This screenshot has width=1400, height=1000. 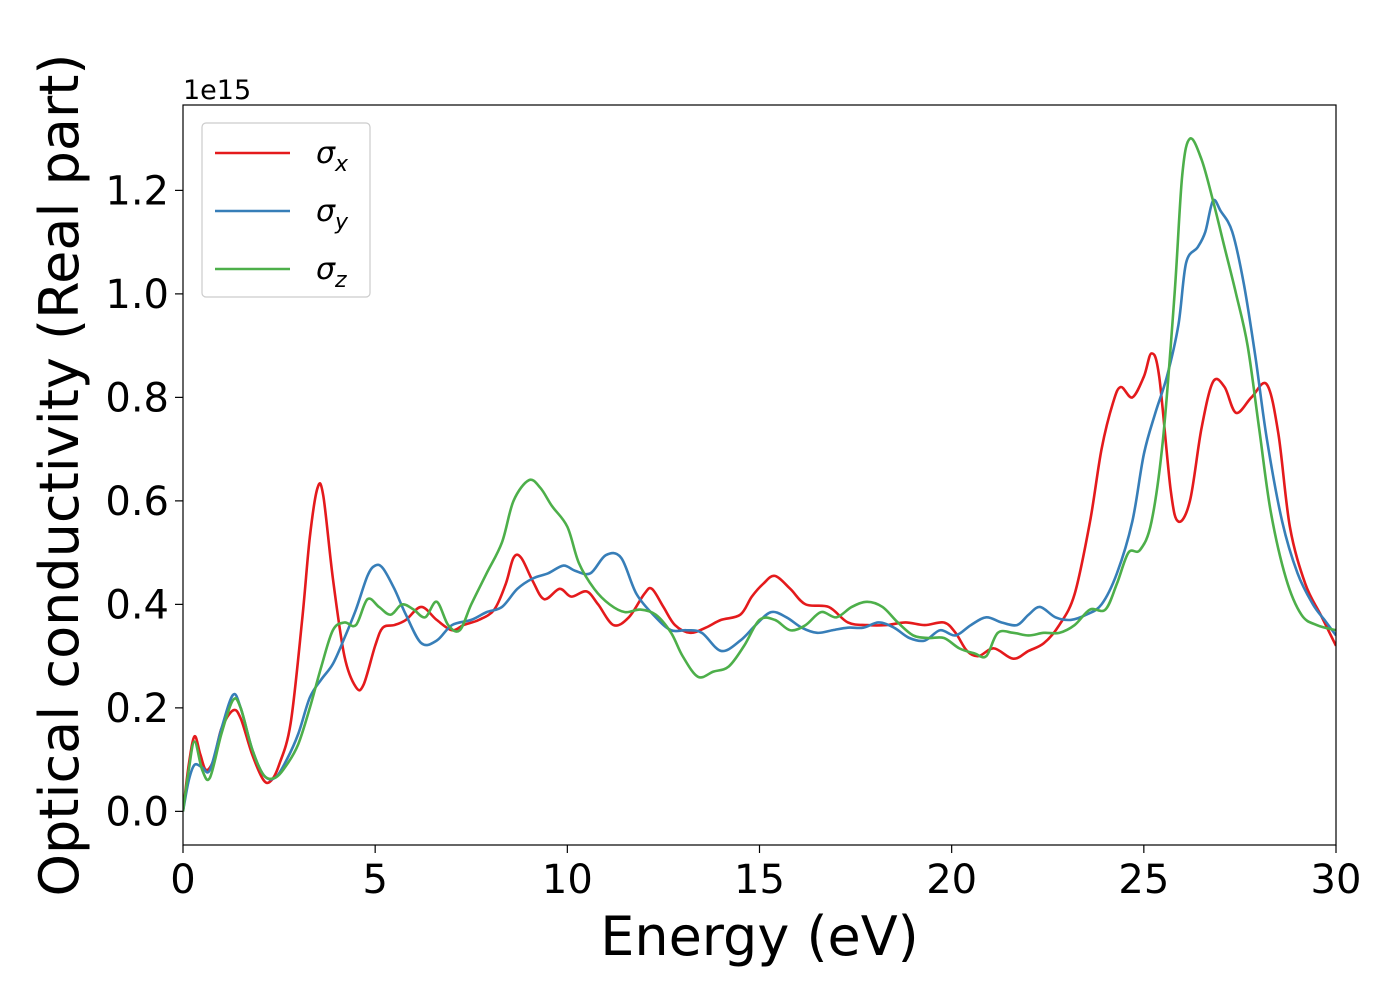 I want to click on y-tick-label: 1.0, so click(x=137, y=295).